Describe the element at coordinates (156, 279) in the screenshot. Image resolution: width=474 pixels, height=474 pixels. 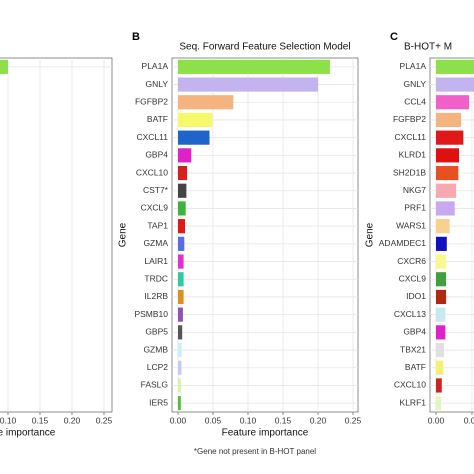
I see `y-tick-label: TRDC` at that location.